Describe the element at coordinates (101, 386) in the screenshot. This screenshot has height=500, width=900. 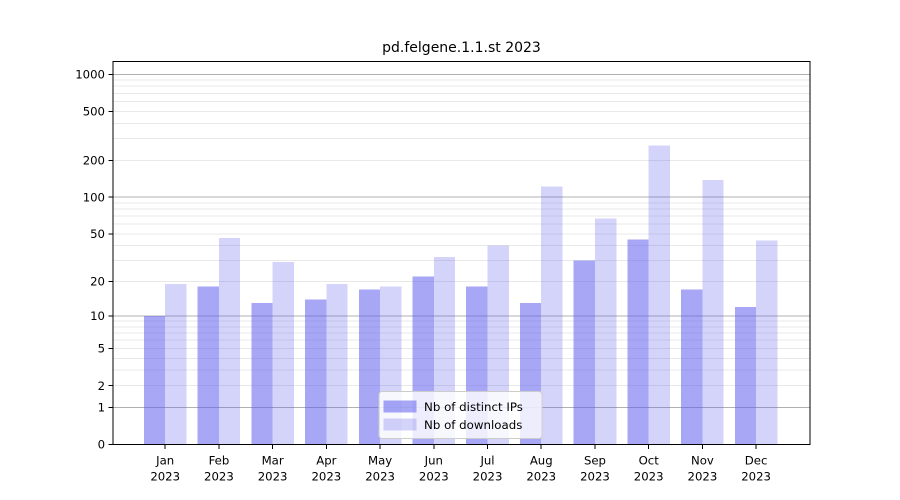
I see `y-tick-label: 2` at that location.